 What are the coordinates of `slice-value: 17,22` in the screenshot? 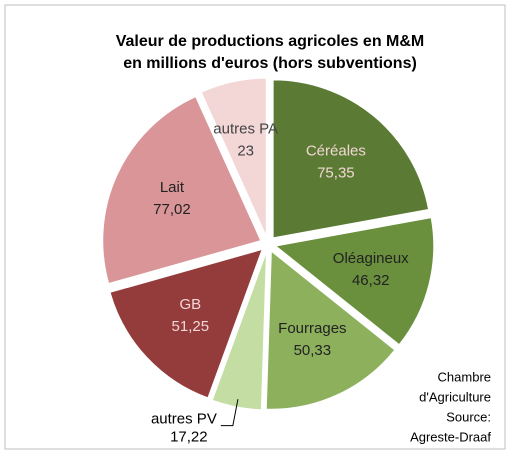 It's located at (189, 437).